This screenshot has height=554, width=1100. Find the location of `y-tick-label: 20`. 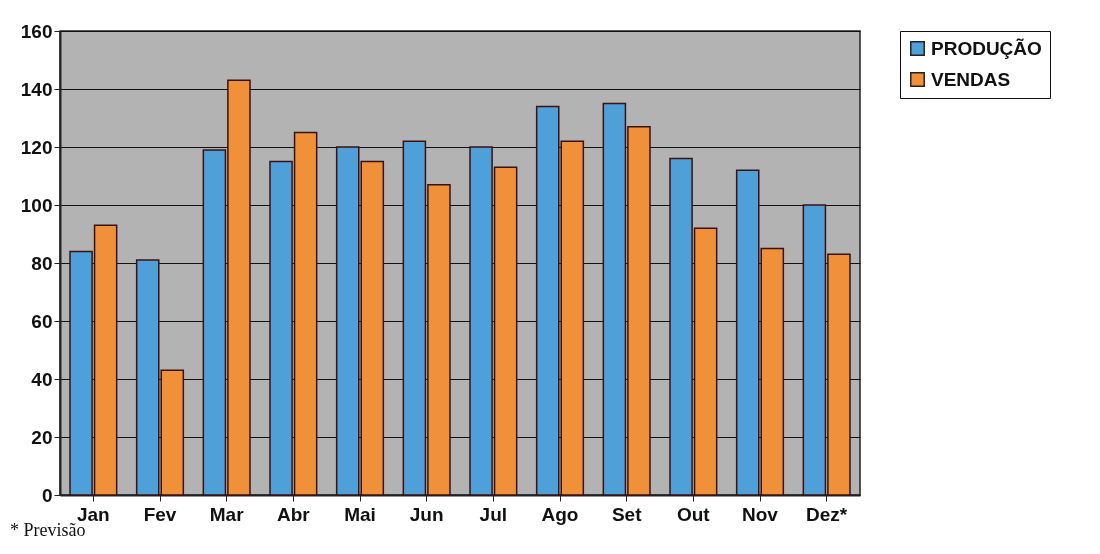

y-tick-label: 20 is located at coordinates (42, 437).